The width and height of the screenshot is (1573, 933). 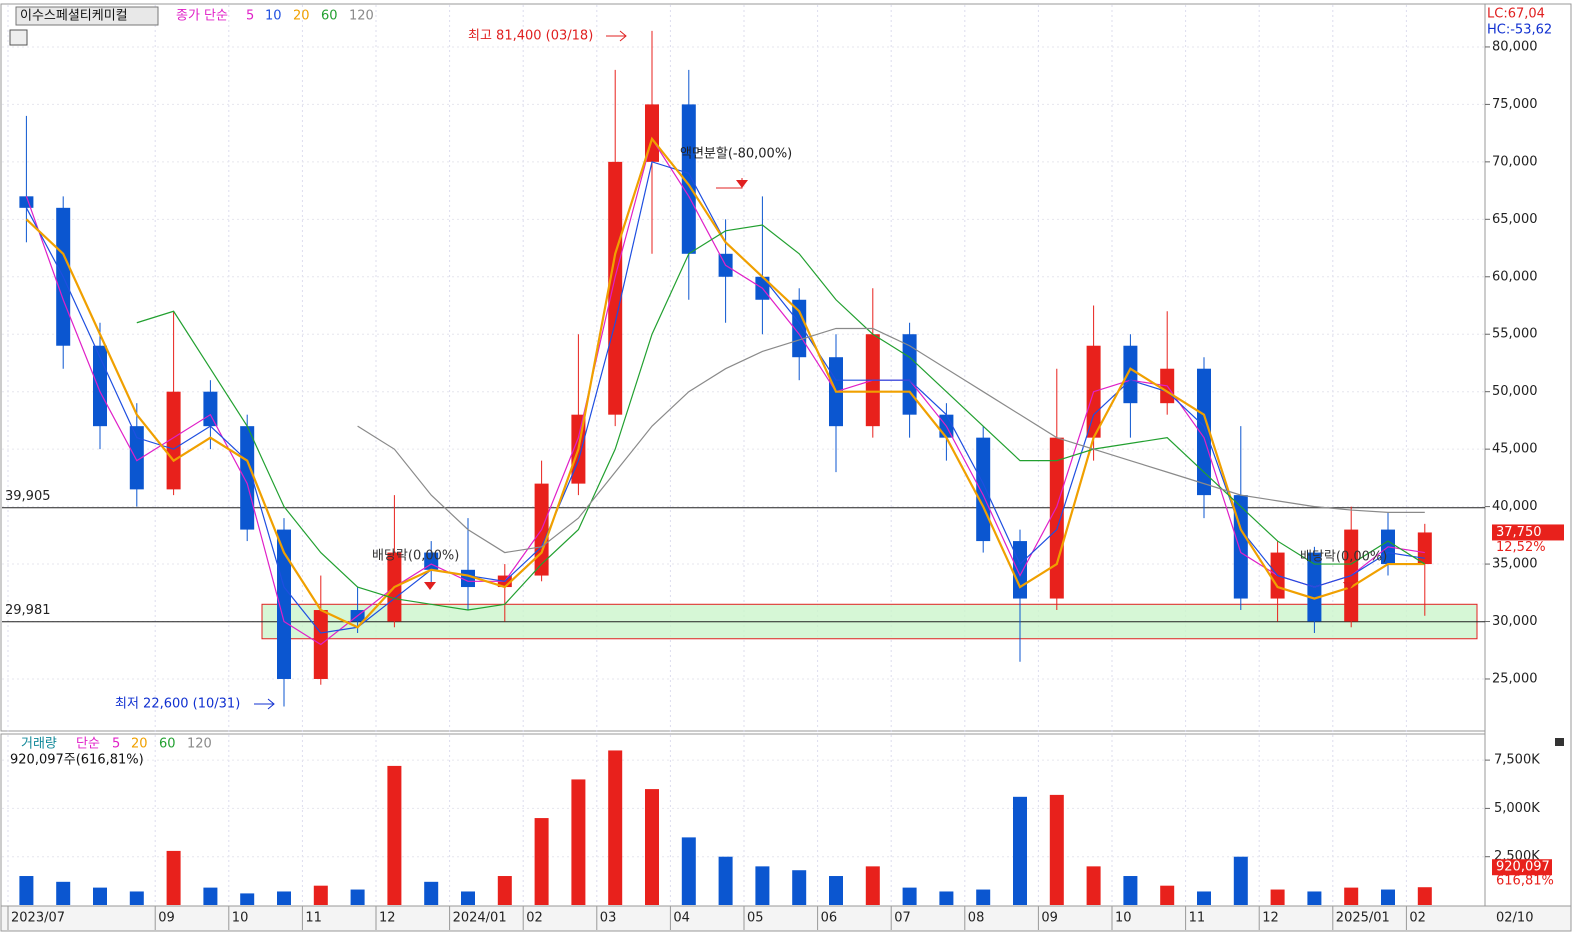 I want to click on x-tick-label: 04, so click(x=681, y=918).